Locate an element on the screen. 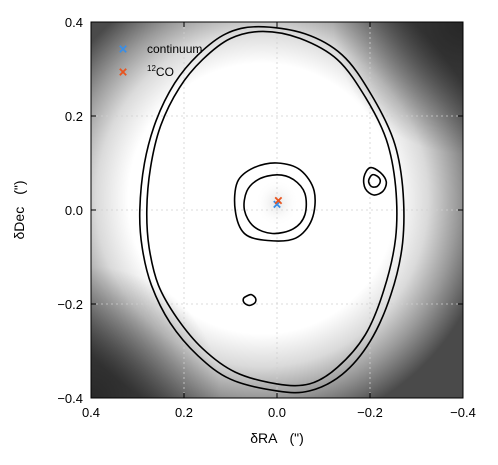  legend-label-continuum: continuum is located at coordinates (174, 49).